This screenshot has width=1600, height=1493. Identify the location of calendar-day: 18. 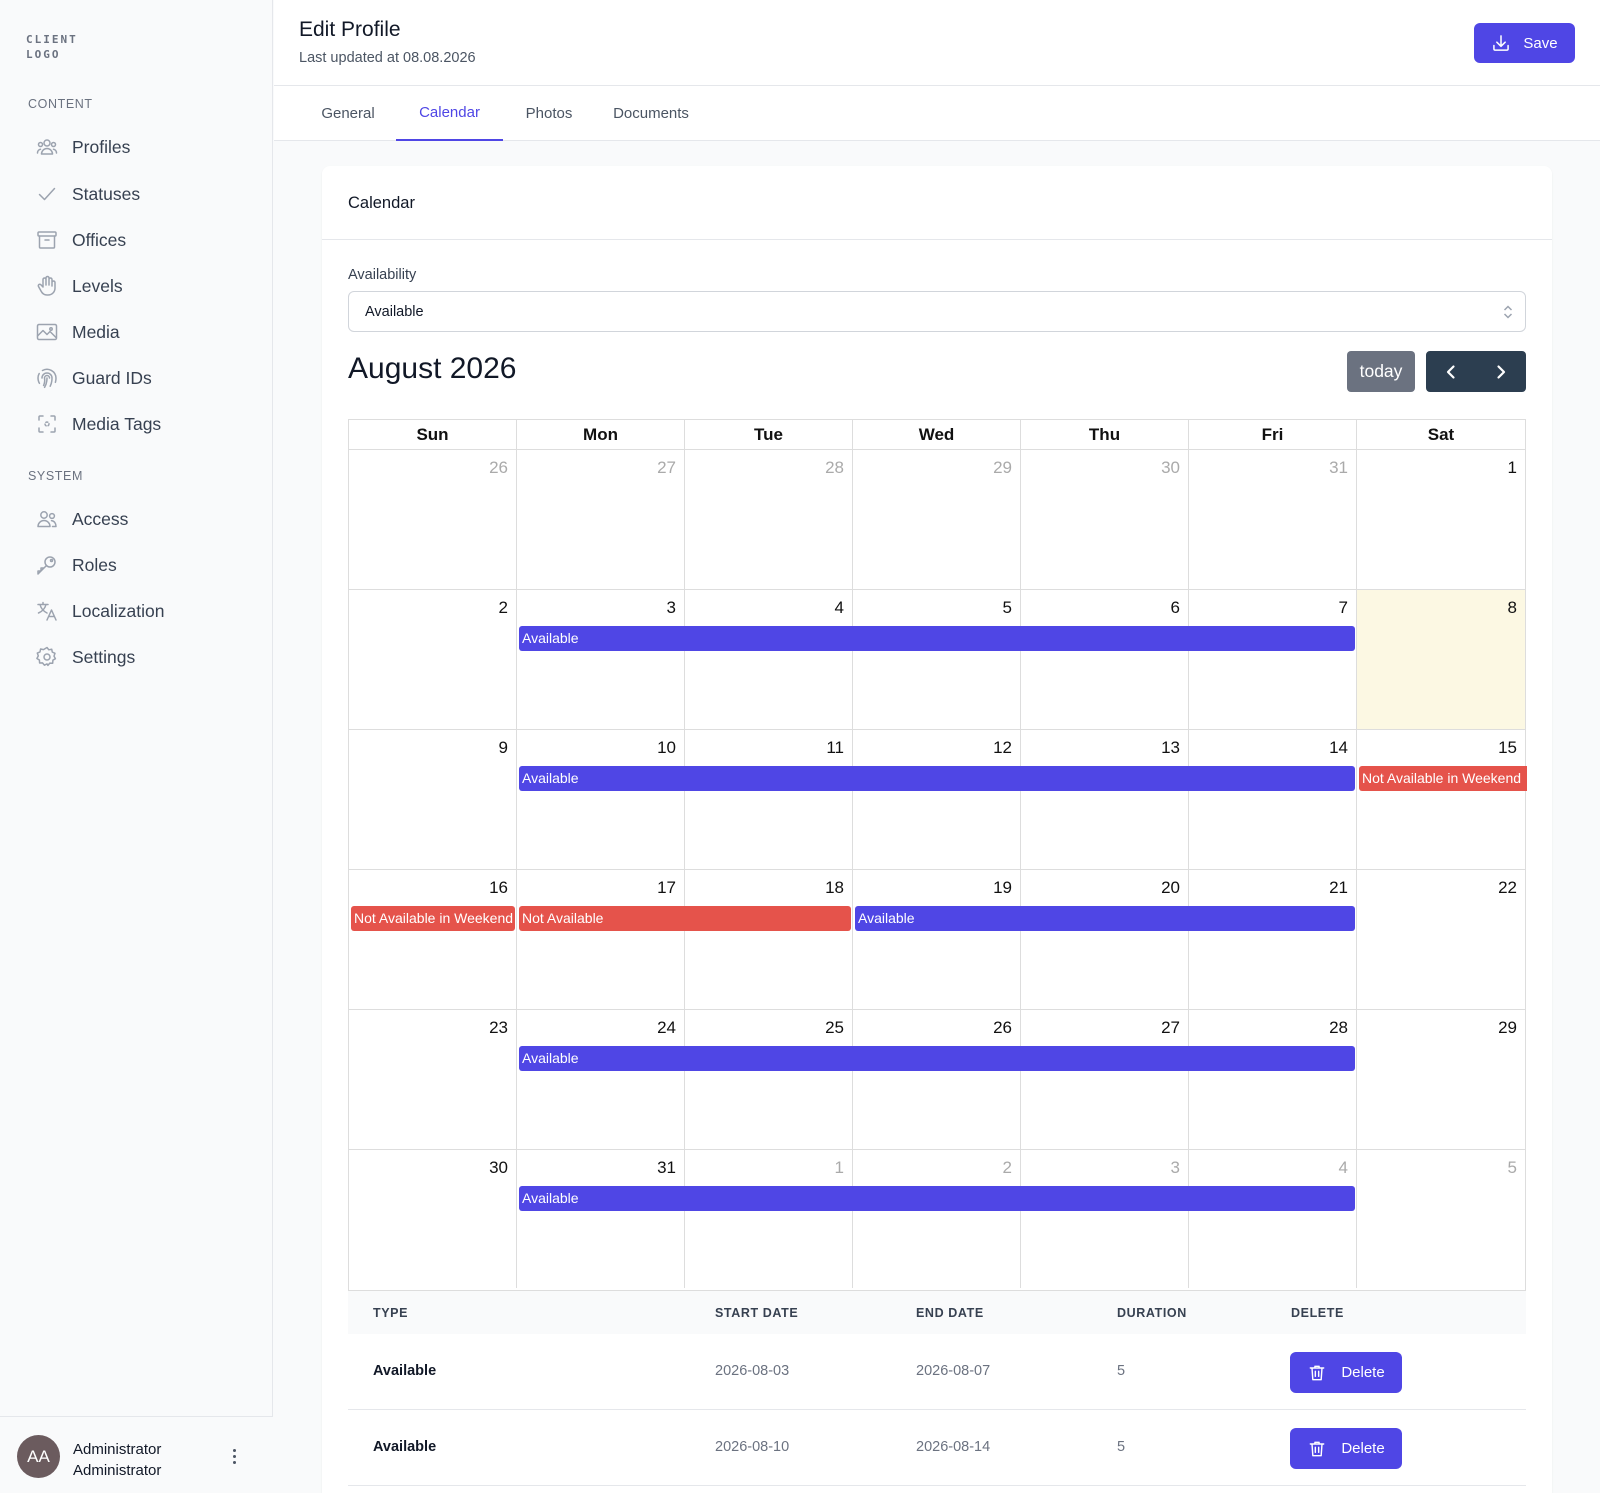
(769, 940).